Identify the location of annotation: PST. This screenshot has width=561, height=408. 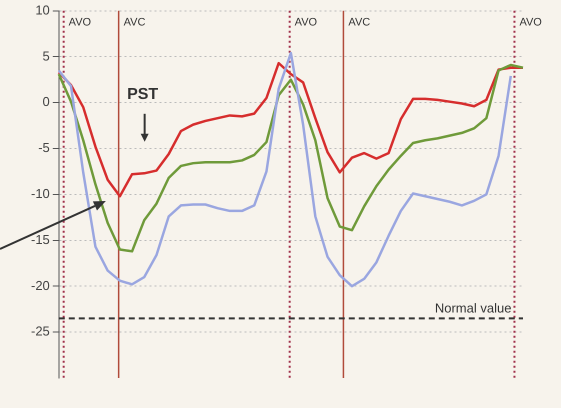
(142, 95).